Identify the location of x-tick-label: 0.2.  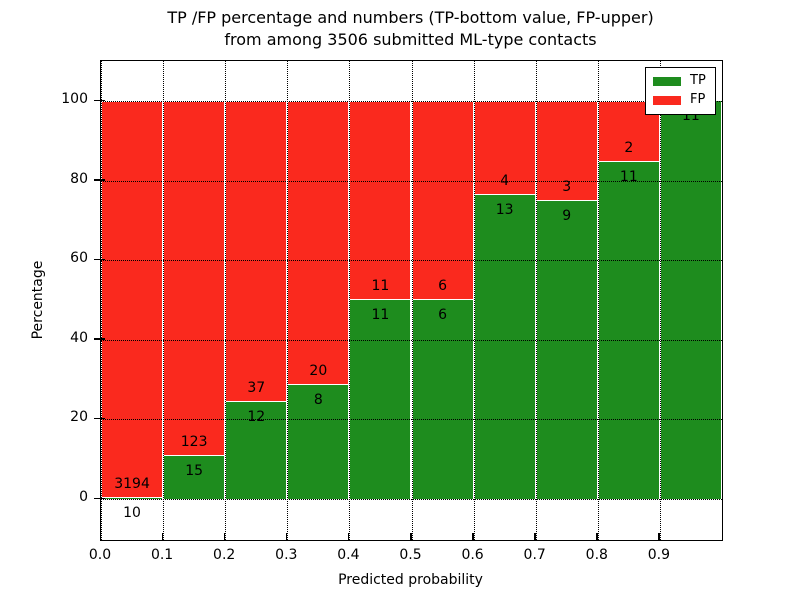
(224, 555).